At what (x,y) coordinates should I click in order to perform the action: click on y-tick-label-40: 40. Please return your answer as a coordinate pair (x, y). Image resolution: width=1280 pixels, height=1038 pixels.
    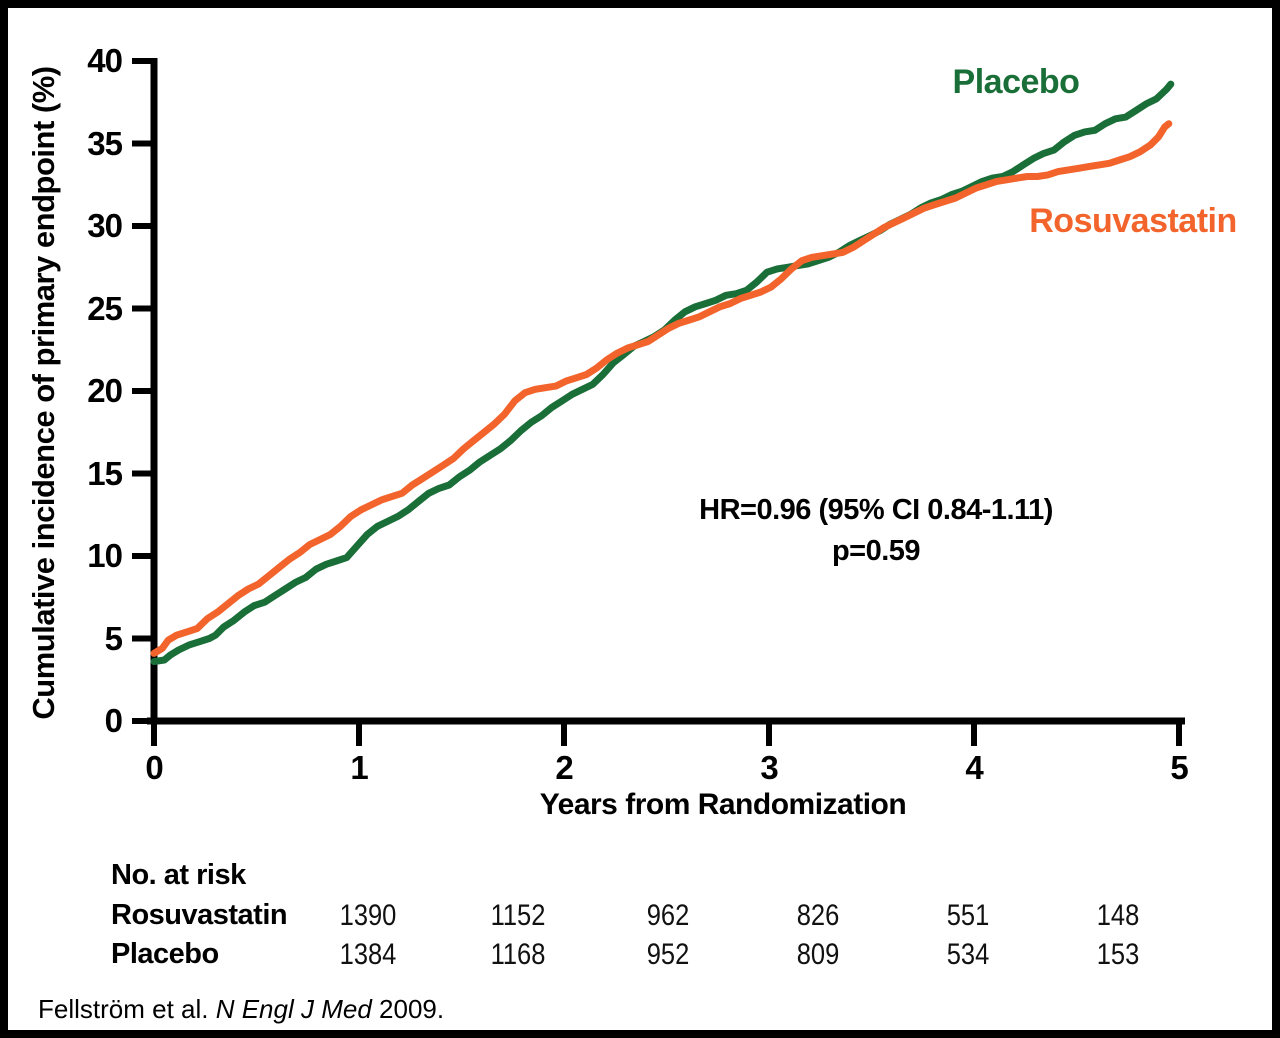
    Looking at the image, I should click on (105, 60).